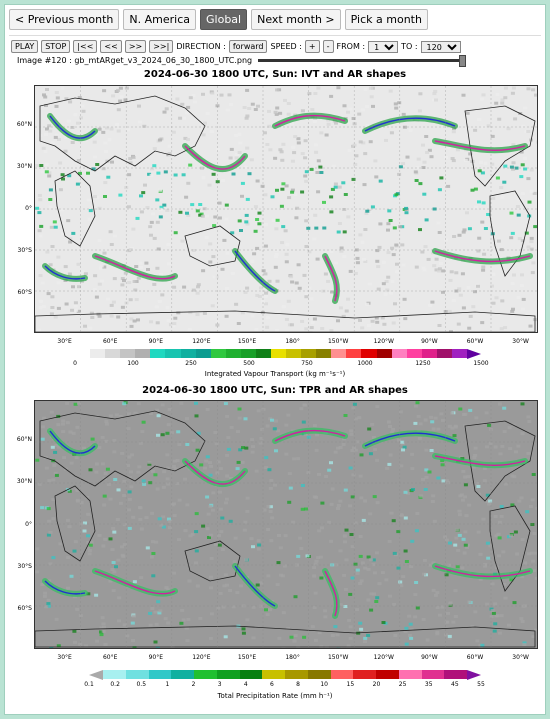 The image size is (550, 719). I want to click on lat-label: 60°N, so click(24, 124).